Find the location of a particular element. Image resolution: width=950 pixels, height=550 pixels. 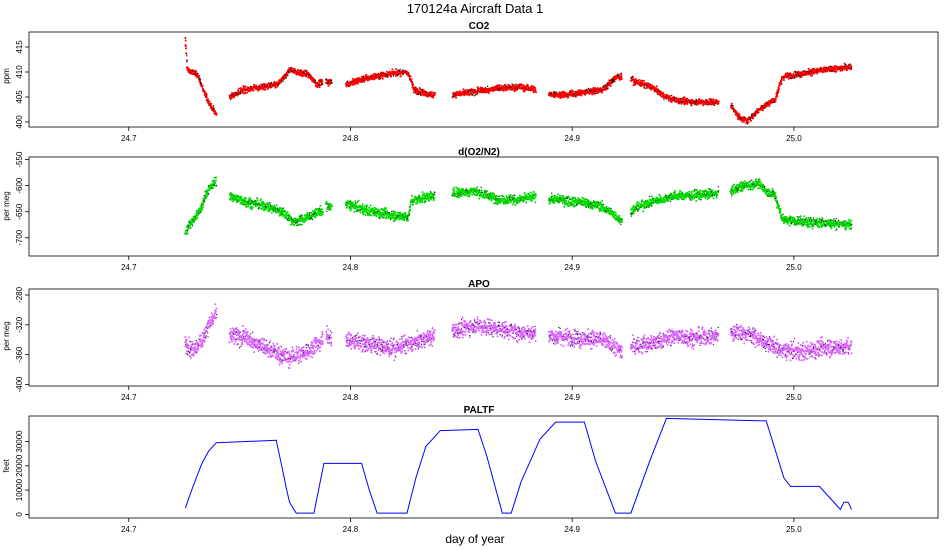

co2-x-tick-label: 25.0 is located at coordinates (794, 138).